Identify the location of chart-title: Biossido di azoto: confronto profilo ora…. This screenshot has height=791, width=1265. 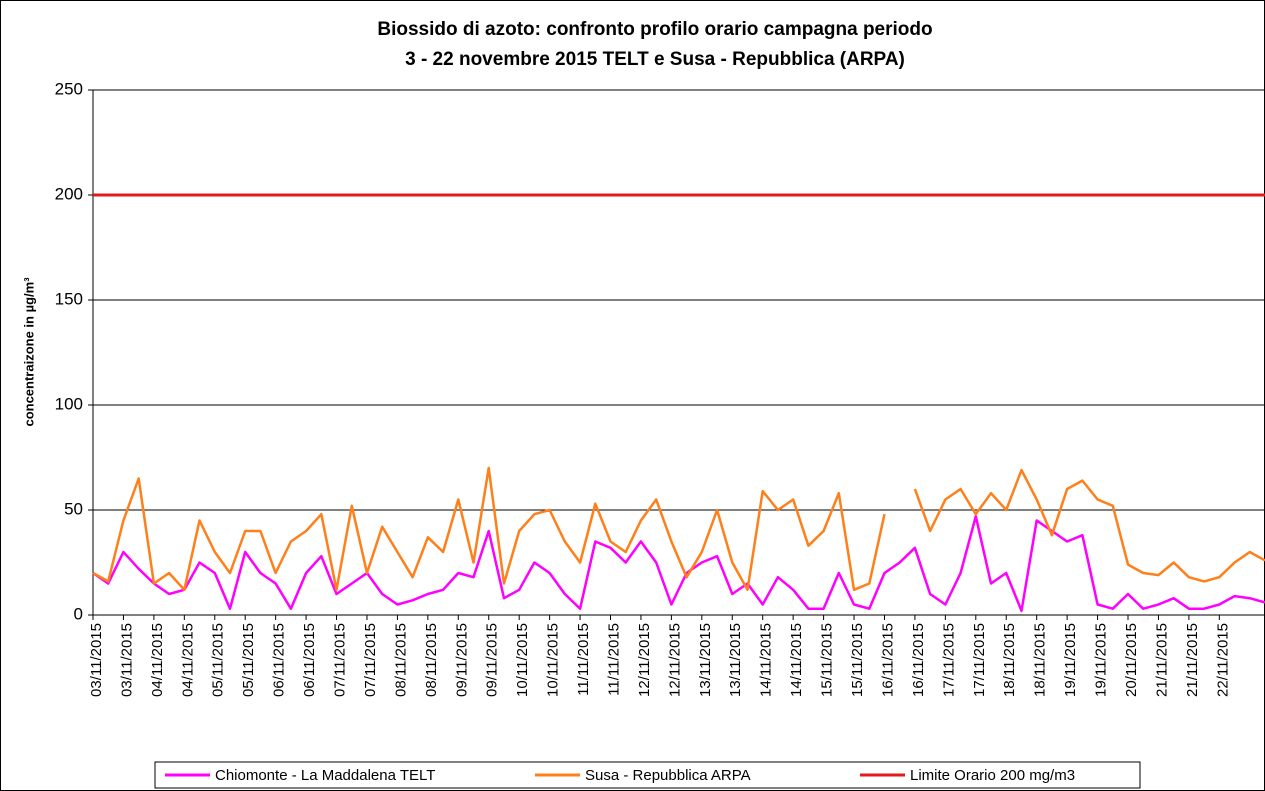
(654, 29).